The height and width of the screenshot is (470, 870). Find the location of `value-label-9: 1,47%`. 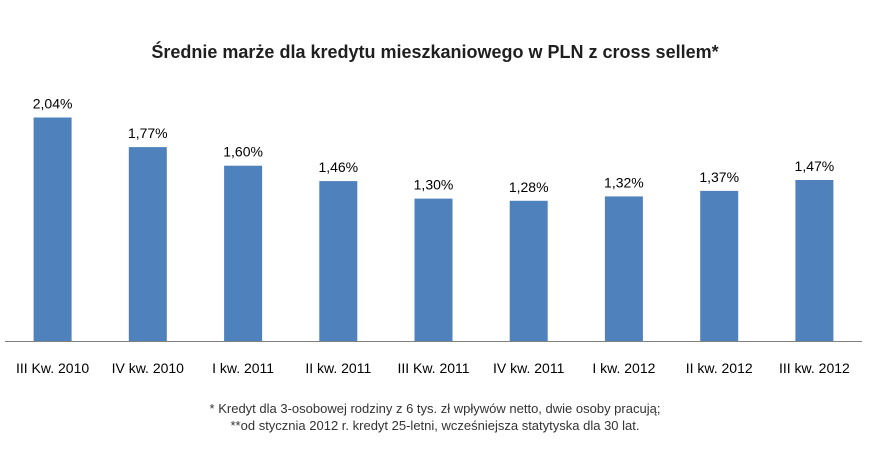

value-label-9: 1,47% is located at coordinates (815, 166).